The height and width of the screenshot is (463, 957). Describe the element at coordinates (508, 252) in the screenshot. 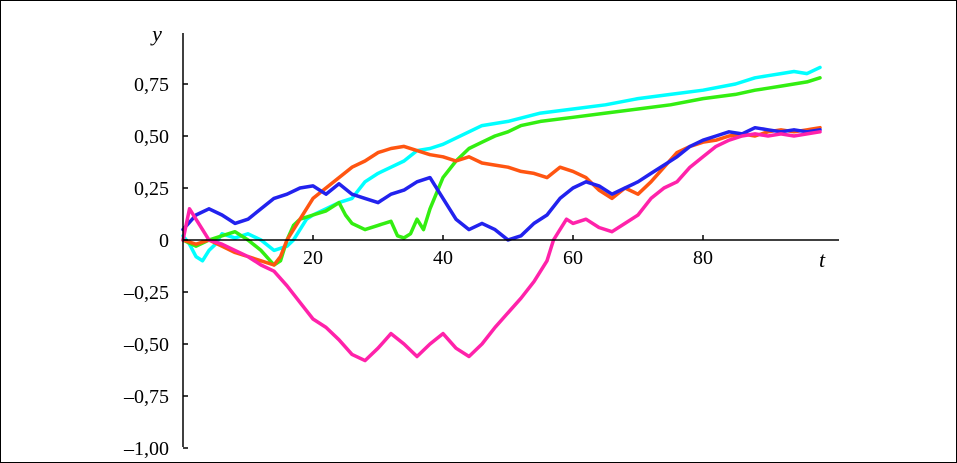

I see `x-ticks: 20 40 60 80` at that location.